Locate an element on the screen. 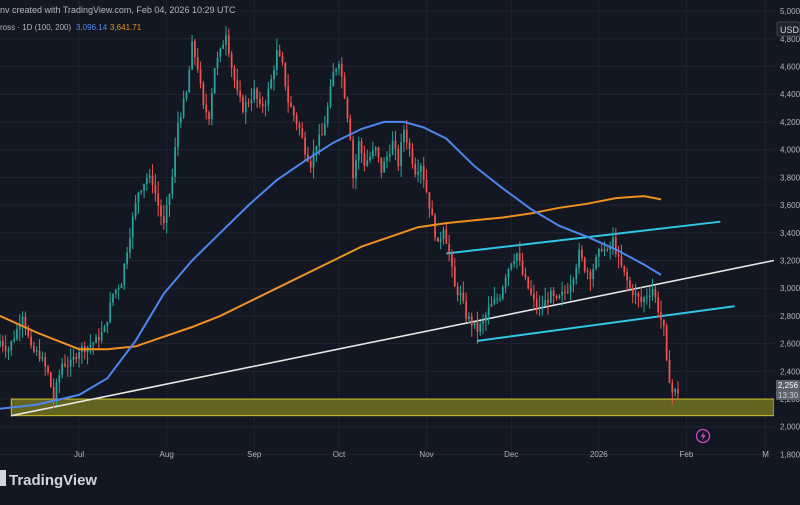 The image size is (800, 505). support-zone-box is located at coordinates (392, 407).